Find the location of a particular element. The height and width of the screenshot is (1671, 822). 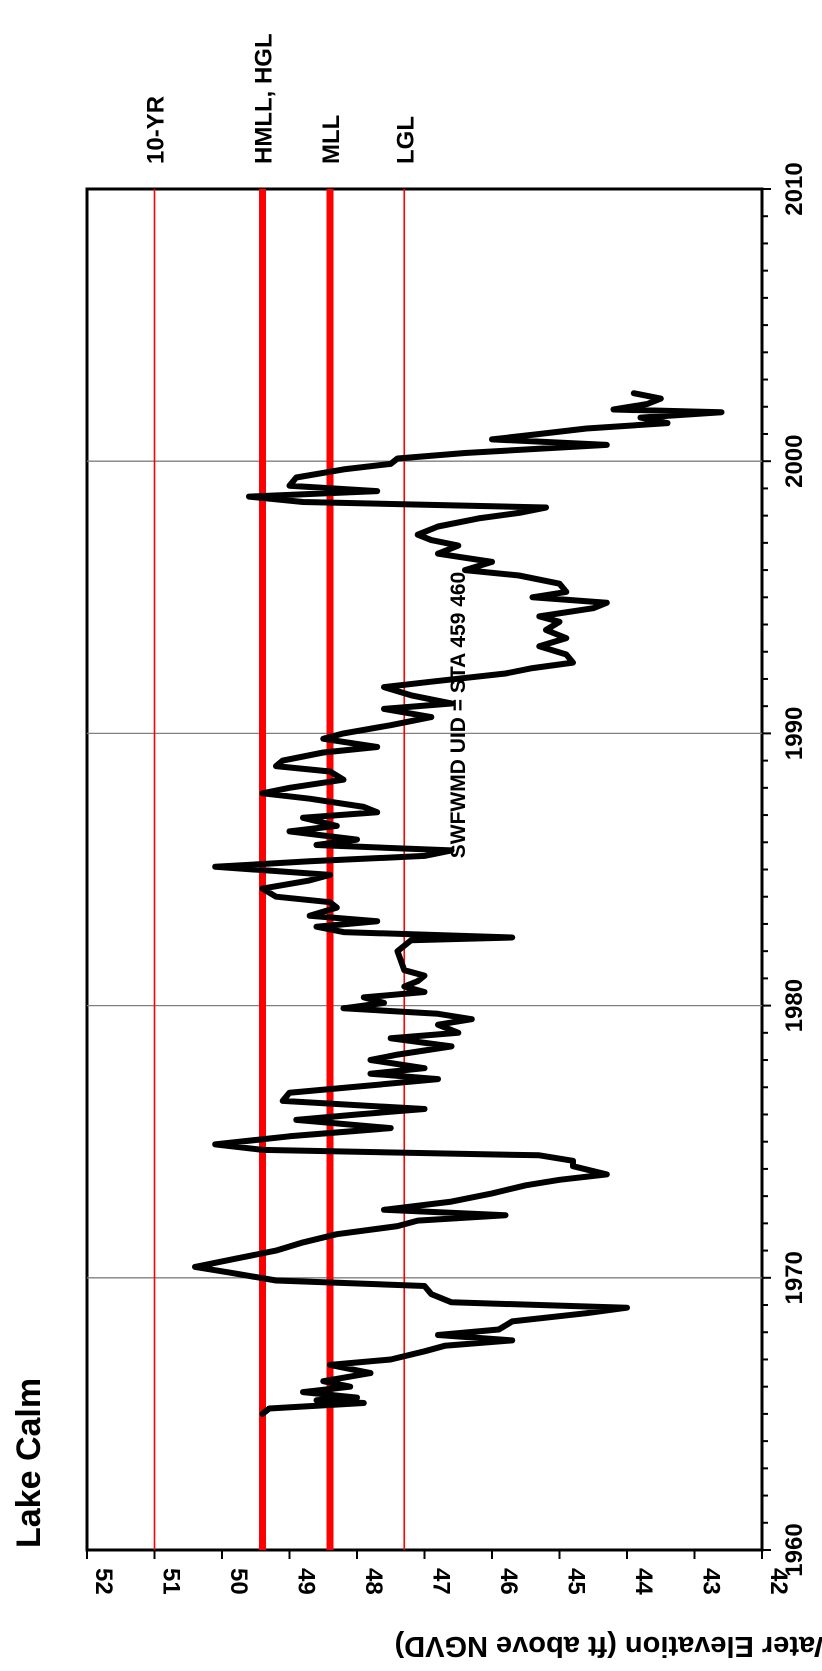

reference-label-10-yr: 10-YR is located at coordinates (156, 130).